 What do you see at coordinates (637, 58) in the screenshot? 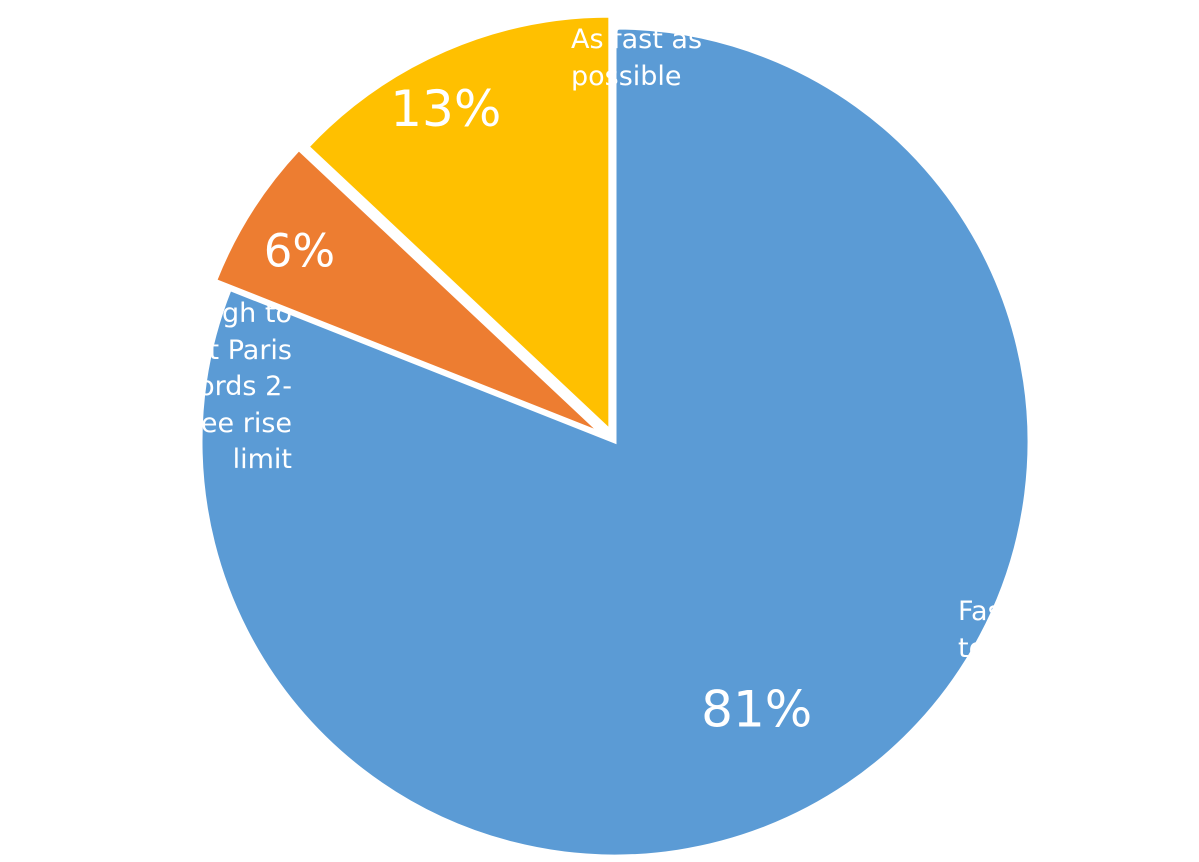
I see `callout-text-as-fast-as-possible: As fast as possible` at bounding box center [637, 58].